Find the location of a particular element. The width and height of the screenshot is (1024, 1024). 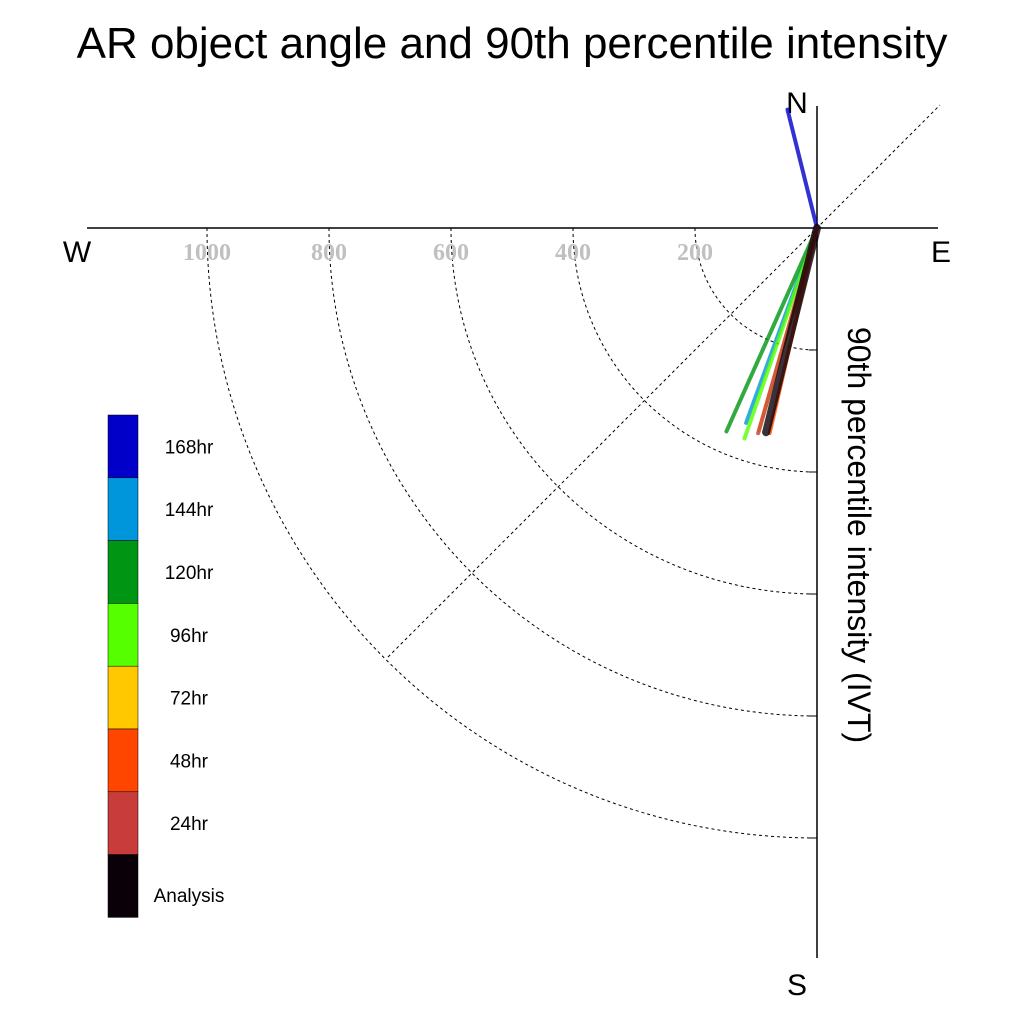

compass-east: E is located at coordinates (941, 252).